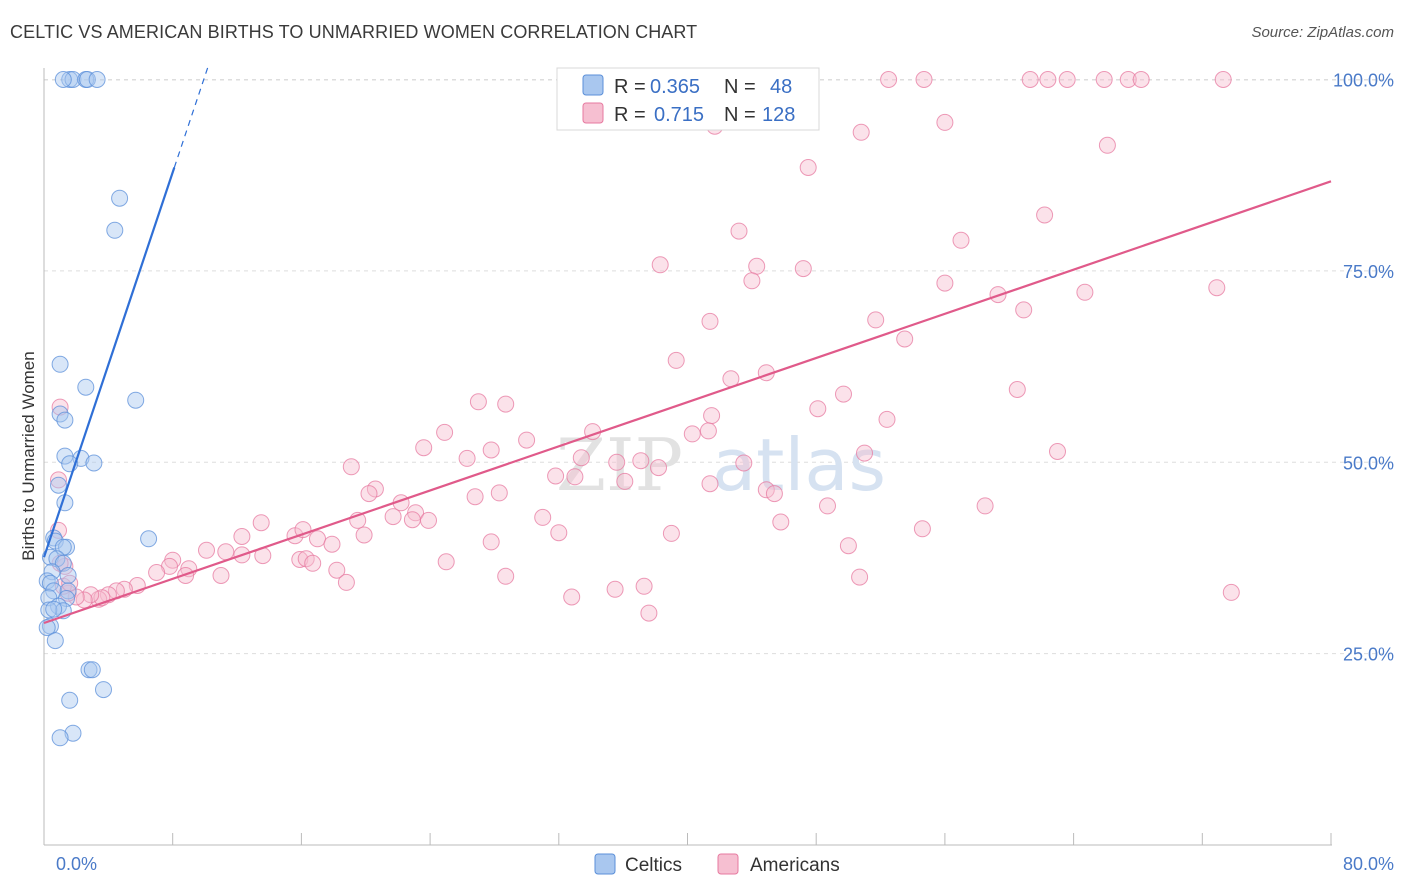 The width and height of the screenshot is (1406, 892). Describe the element at coordinates (717, 864) in the screenshot. I see `series-legend: Celtics Americans` at that location.